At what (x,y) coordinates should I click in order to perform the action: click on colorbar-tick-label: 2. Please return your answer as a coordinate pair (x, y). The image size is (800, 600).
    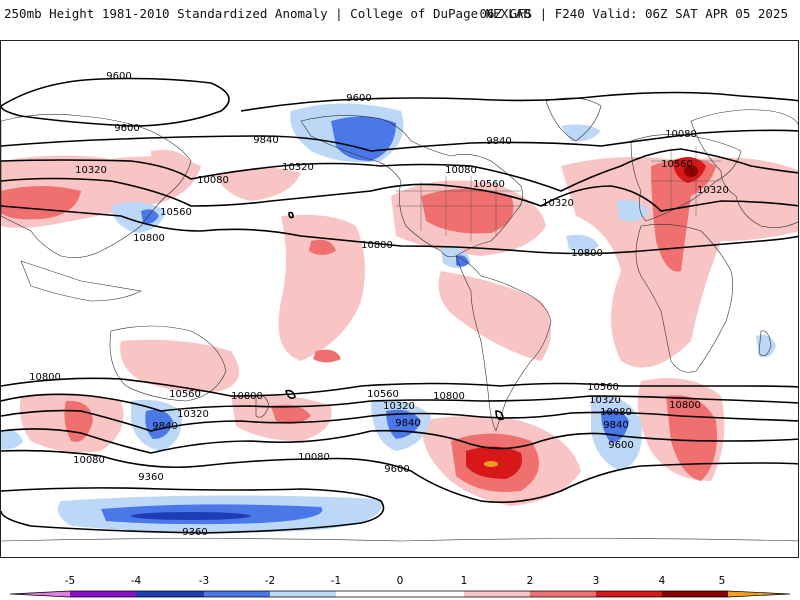
    Looking at the image, I should click on (530, 581).